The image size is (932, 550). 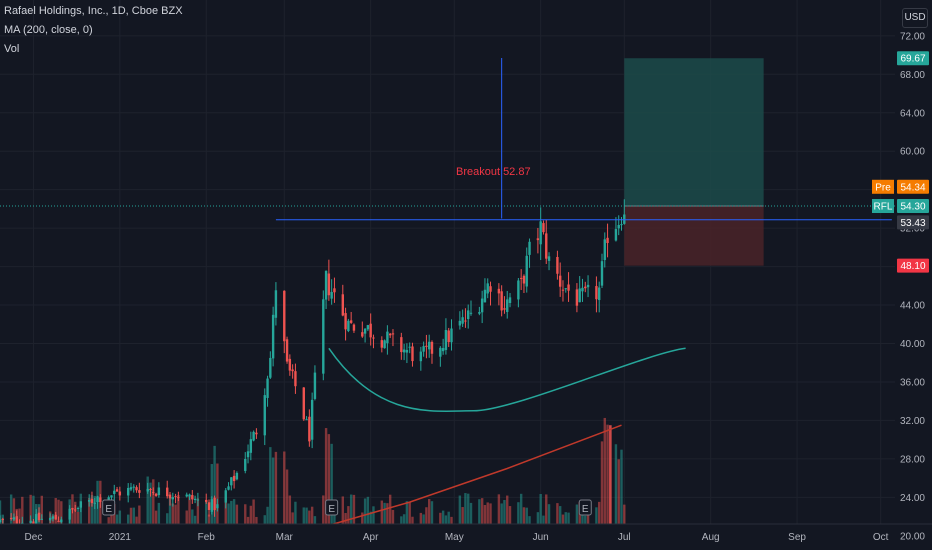 What do you see at coordinates (34, 537) in the screenshot?
I see `time-axis-tick-label: Dec` at bounding box center [34, 537].